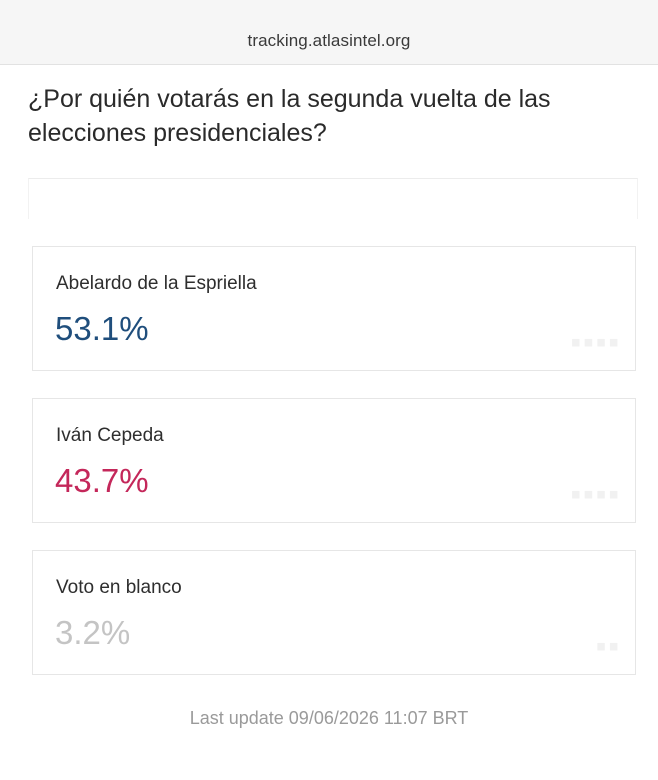 This screenshot has width=658, height=780. What do you see at coordinates (93, 632) in the screenshot?
I see `candidate-percent: 3.2%` at bounding box center [93, 632].